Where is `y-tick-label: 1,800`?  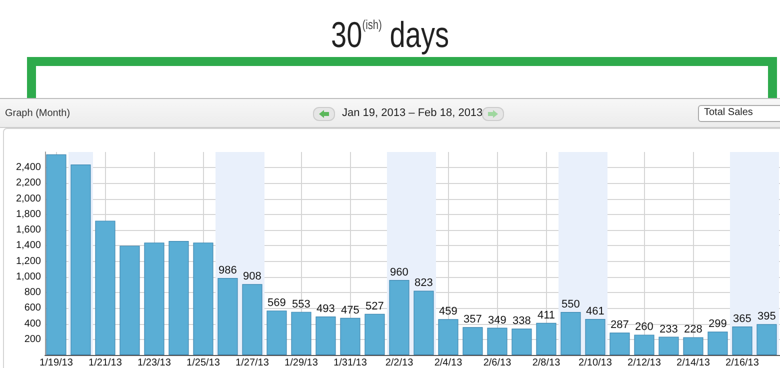
y-tick-label: 1,800 is located at coordinates (29, 214).